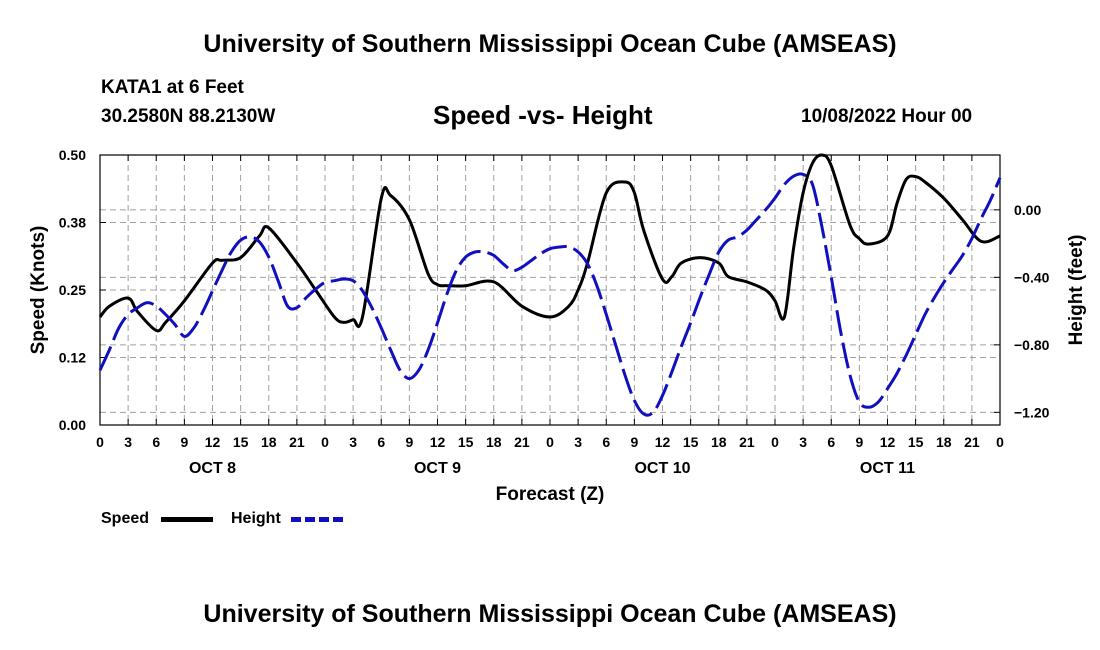  Describe the element at coordinates (172, 87) in the screenshot. I see `station-name: KATA1 at 6 Feet` at that location.